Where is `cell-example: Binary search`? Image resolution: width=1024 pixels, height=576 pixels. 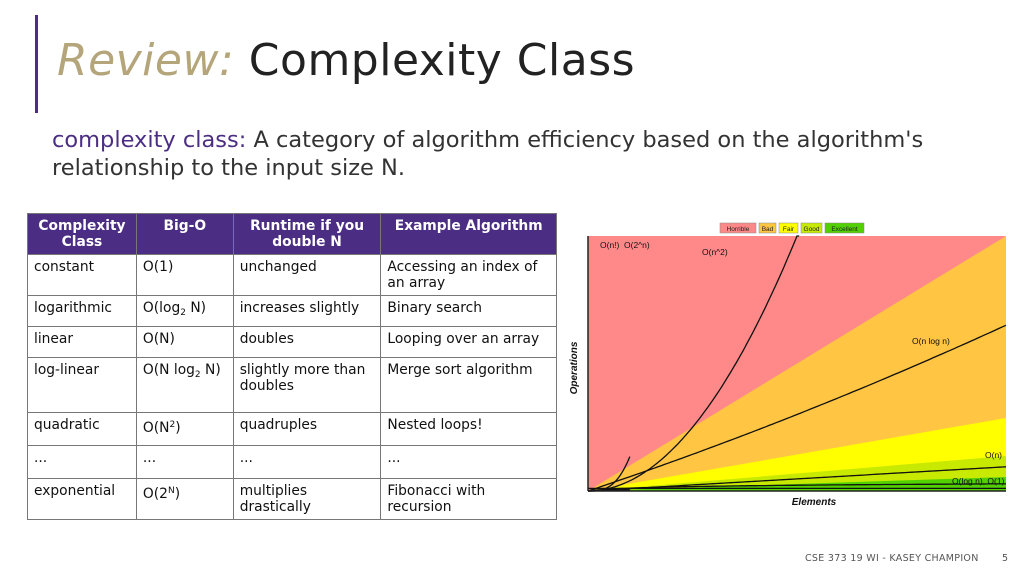 cell-example: Binary search is located at coordinates (468, 311).